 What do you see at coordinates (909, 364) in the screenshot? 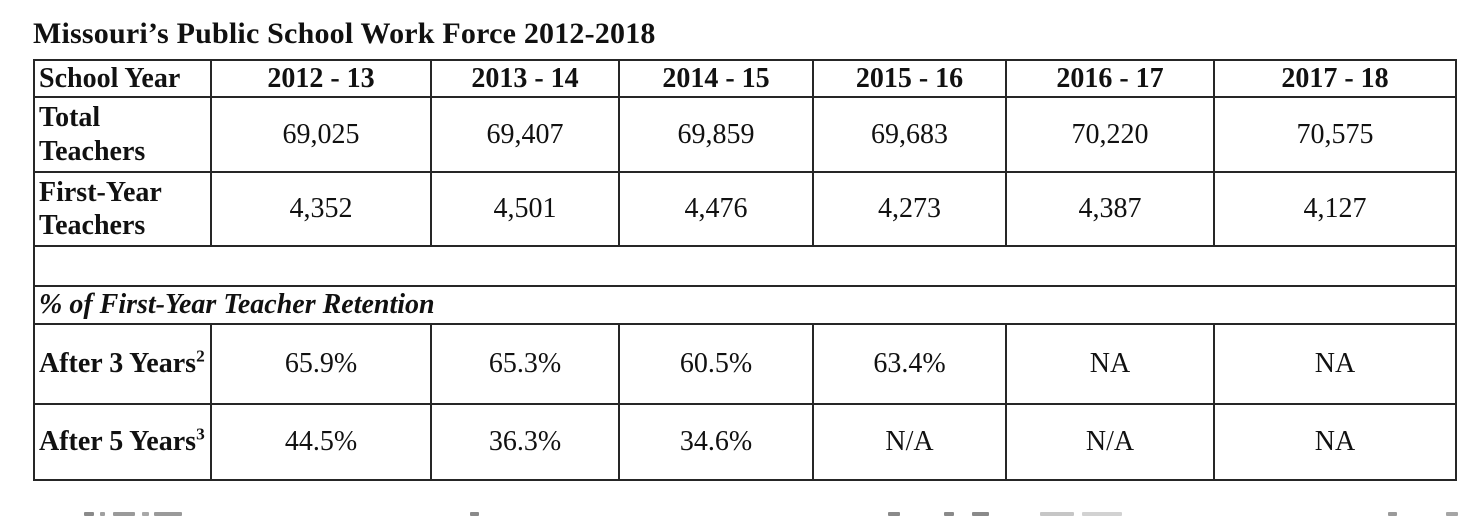
I see `value-cell: 63.4%` at bounding box center [909, 364].